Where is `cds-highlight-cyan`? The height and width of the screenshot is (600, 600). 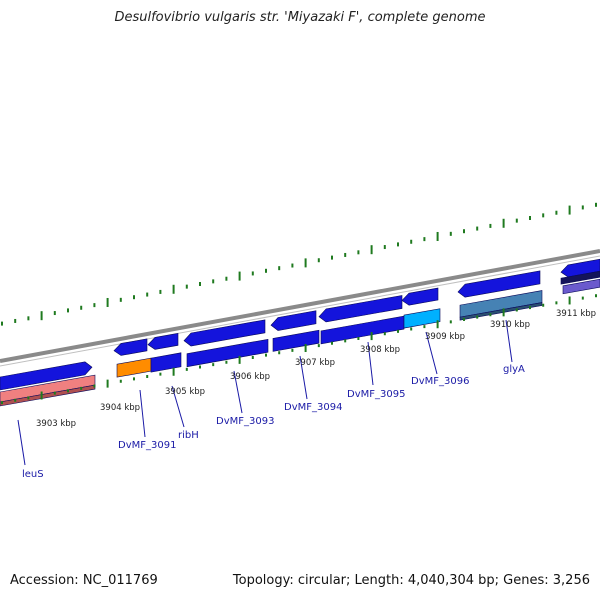 cds-highlight-cyan is located at coordinates (422, 318).